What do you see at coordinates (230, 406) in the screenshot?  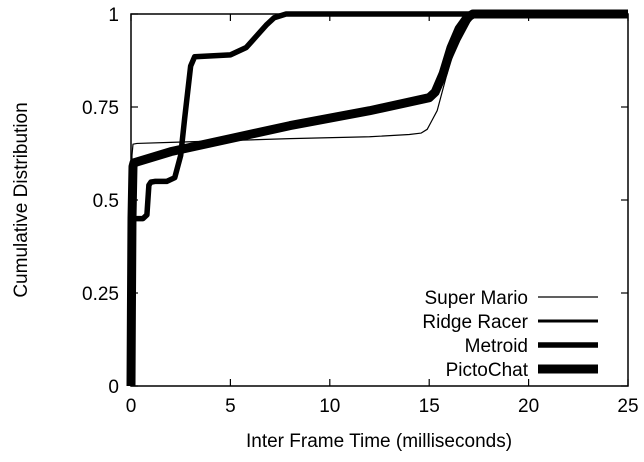 I see `x-tick-label: 5` at bounding box center [230, 406].